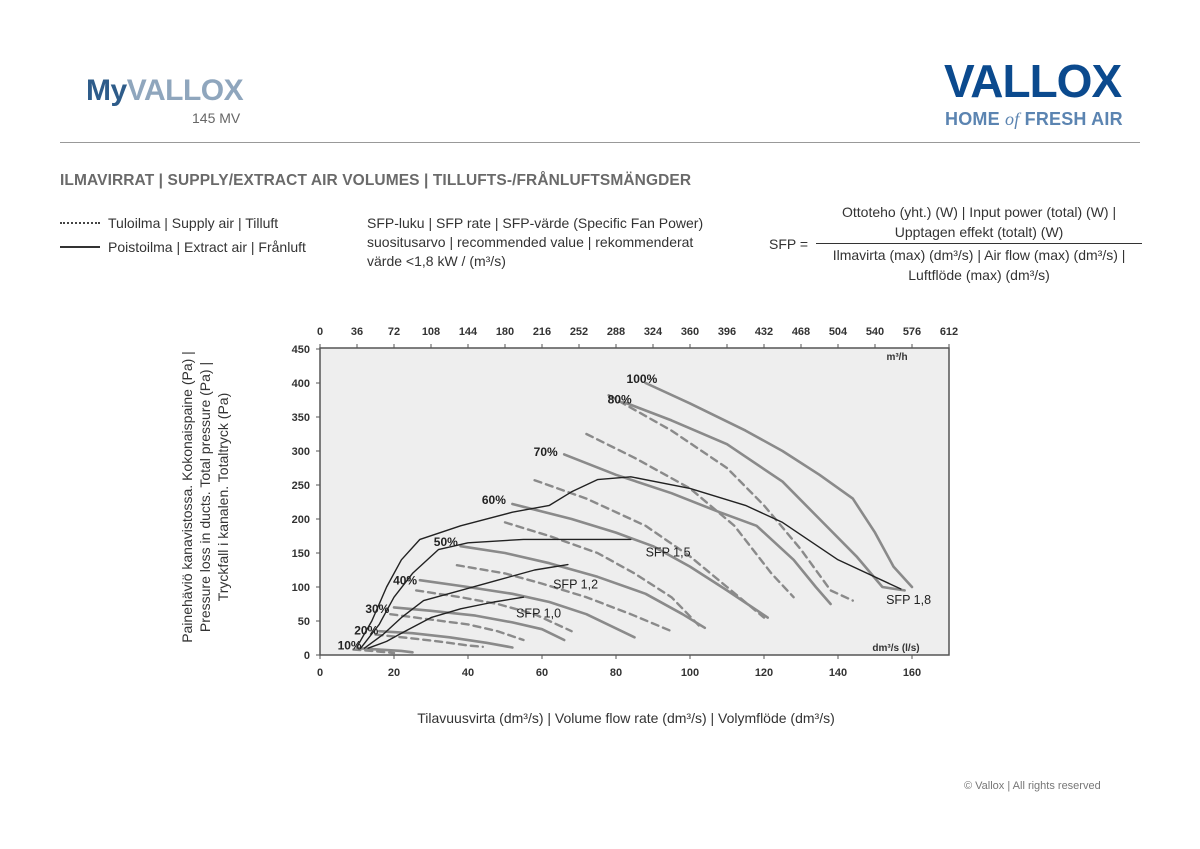 This screenshot has height=849, width=1200. What do you see at coordinates (307, 656) in the screenshot?
I see `y-tick-label: 0` at bounding box center [307, 656].